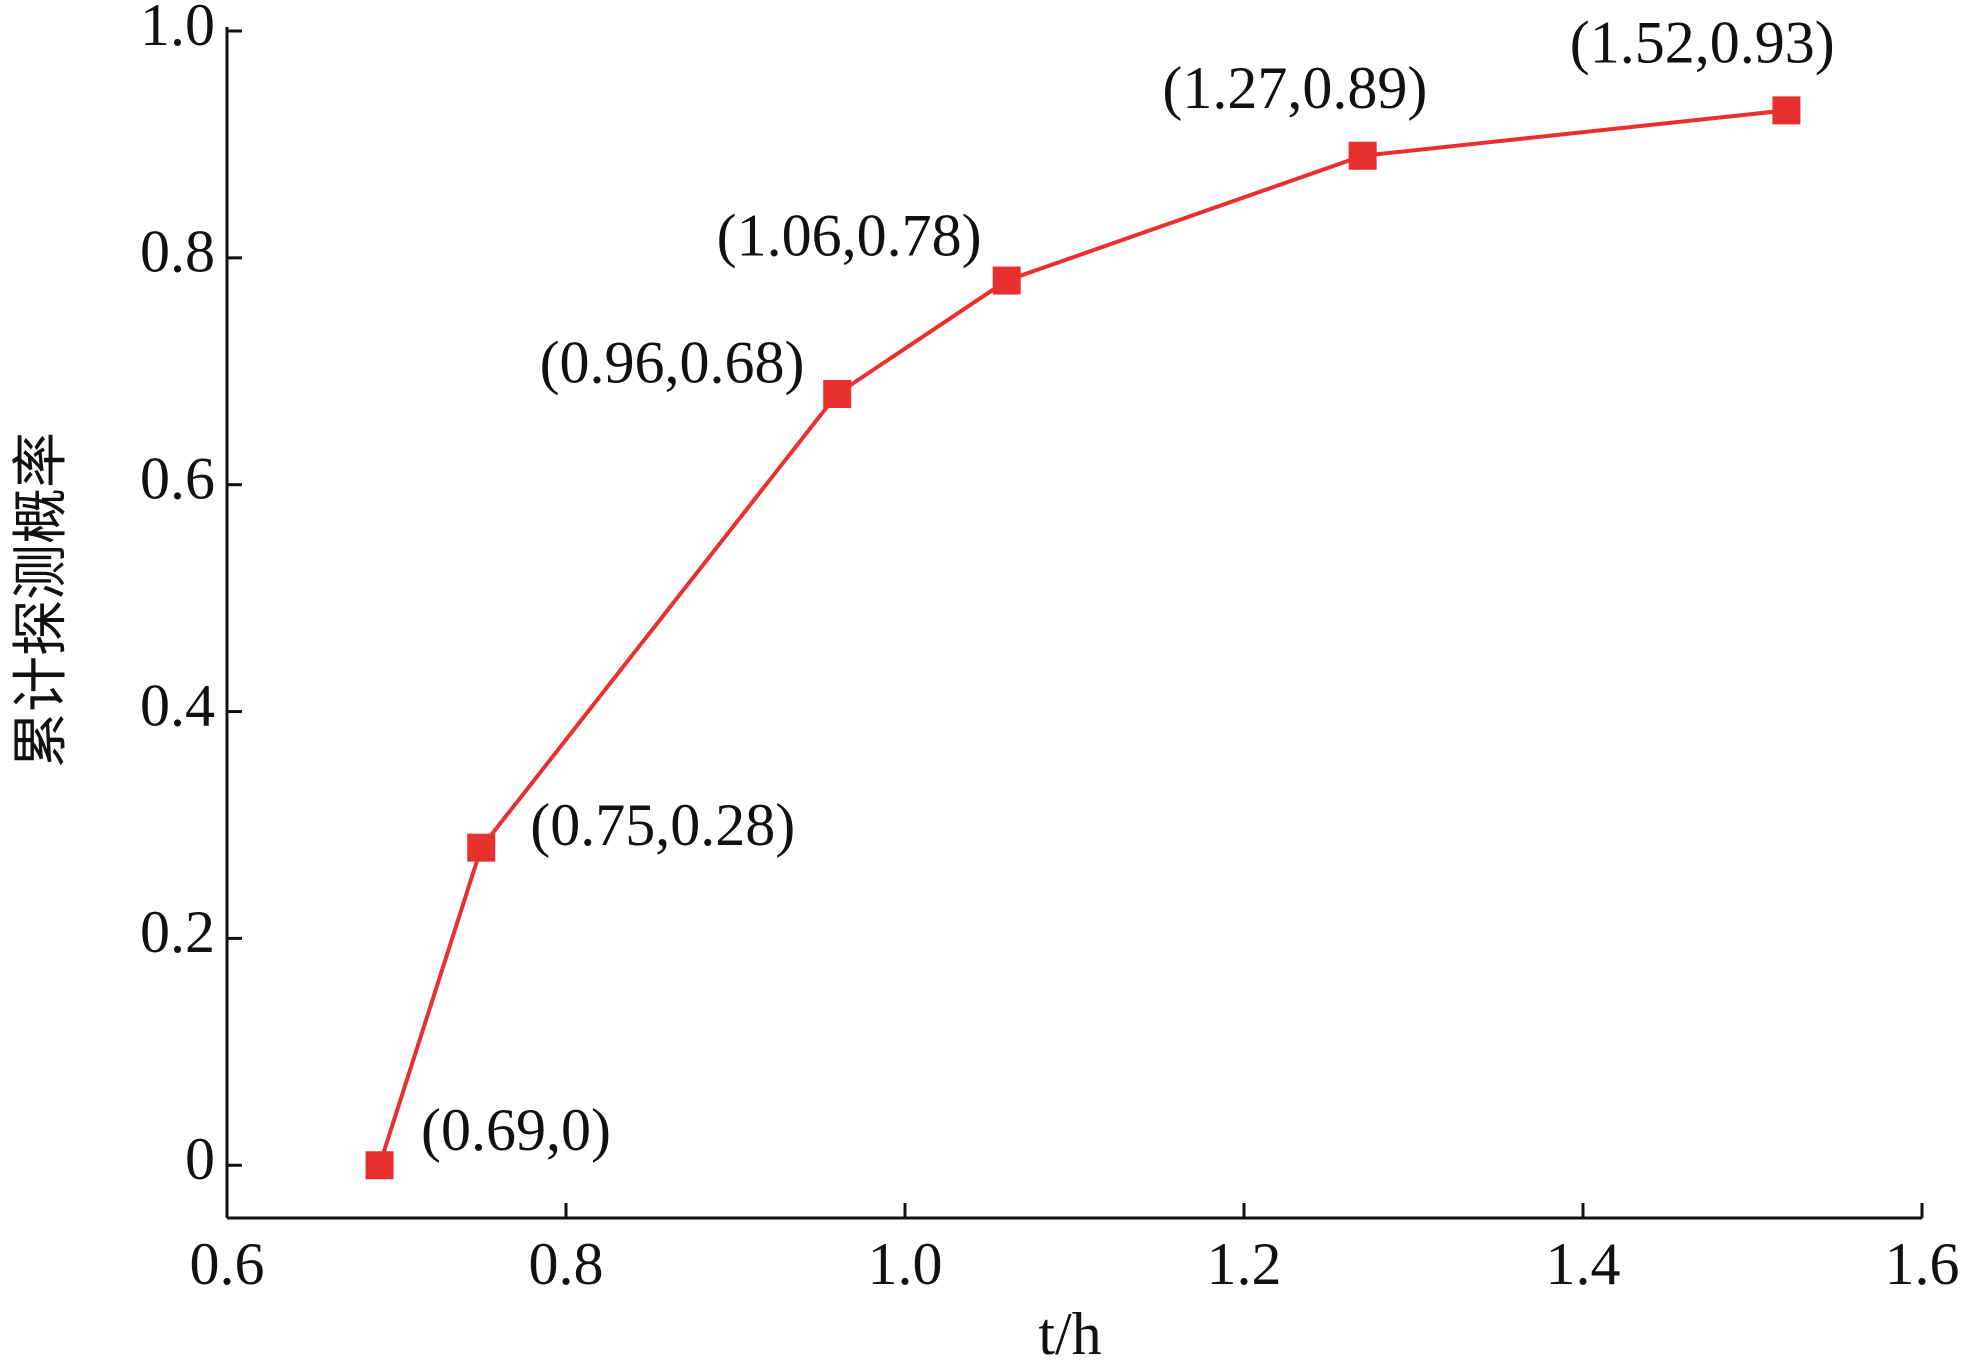 The height and width of the screenshot is (1370, 1969). I want to click on x-tick-label: 1.6, so click(1922, 1264).